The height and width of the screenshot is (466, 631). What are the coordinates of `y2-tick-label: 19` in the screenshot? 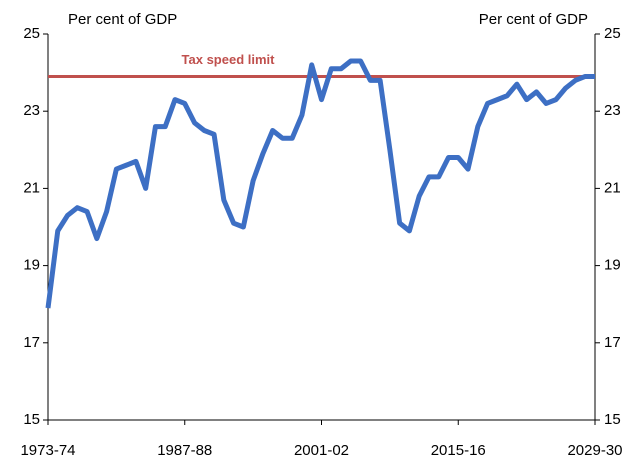 It's located at (612, 265).